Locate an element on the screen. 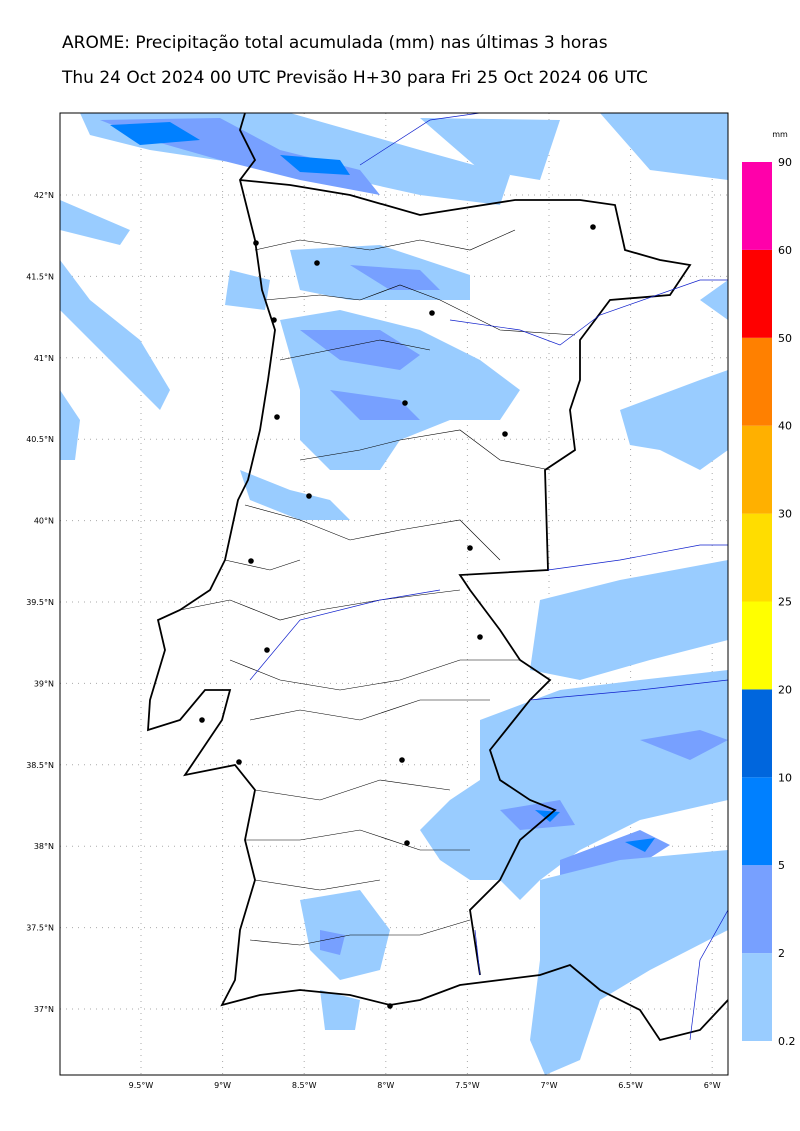 The image size is (800, 1131). colorbar-unit: mm is located at coordinates (780, 134).